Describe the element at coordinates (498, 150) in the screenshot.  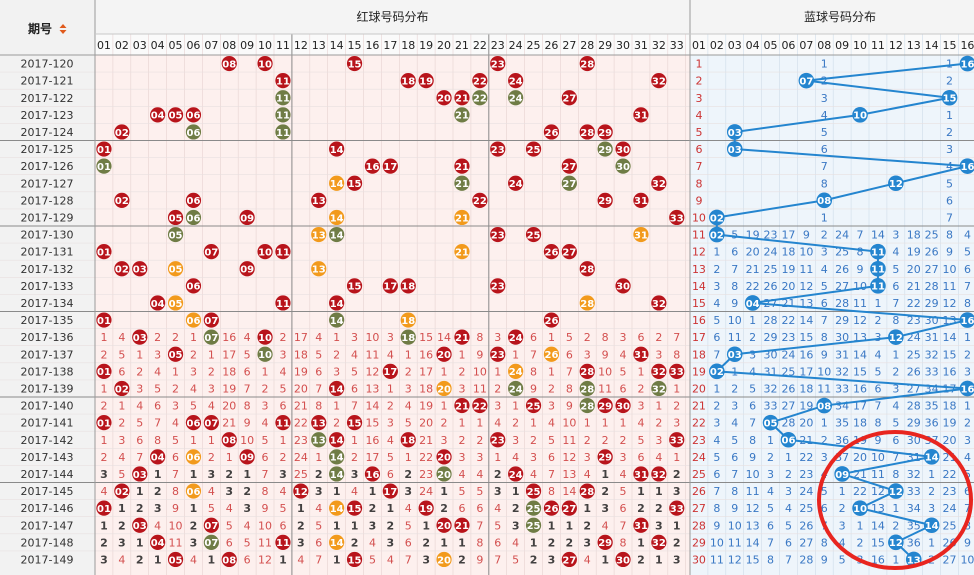
I see `red-ball-number: 23` at that location.